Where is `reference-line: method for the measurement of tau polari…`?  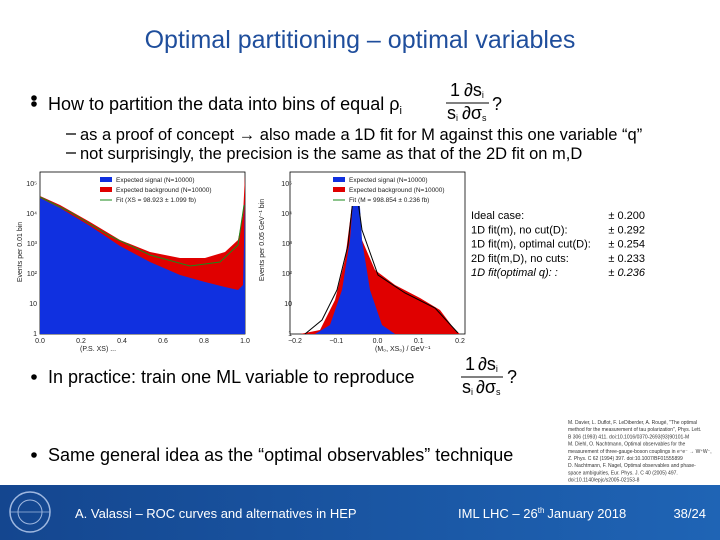 reference-line: method for the measurement of tau polari… is located at coordinates (634, 430).